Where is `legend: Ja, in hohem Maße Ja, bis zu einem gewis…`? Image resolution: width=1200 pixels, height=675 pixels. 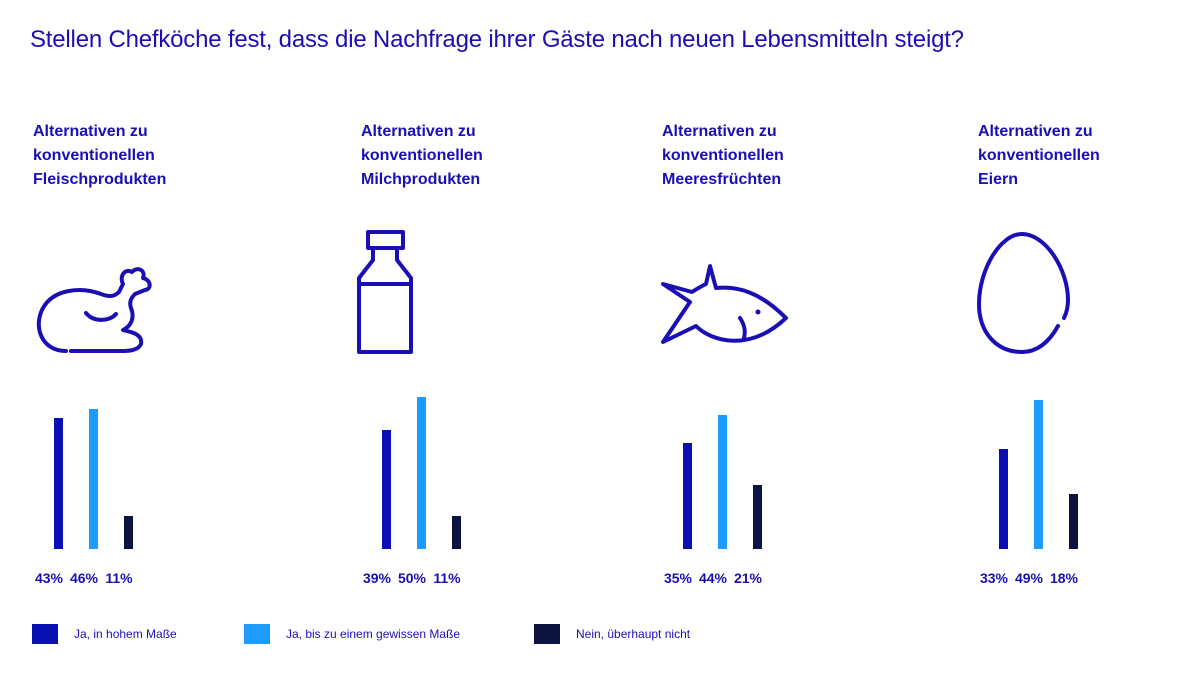
legend: Ja, in hohem Maße Ja, bis zu einem gewis… is located at coordinates (602, 636).